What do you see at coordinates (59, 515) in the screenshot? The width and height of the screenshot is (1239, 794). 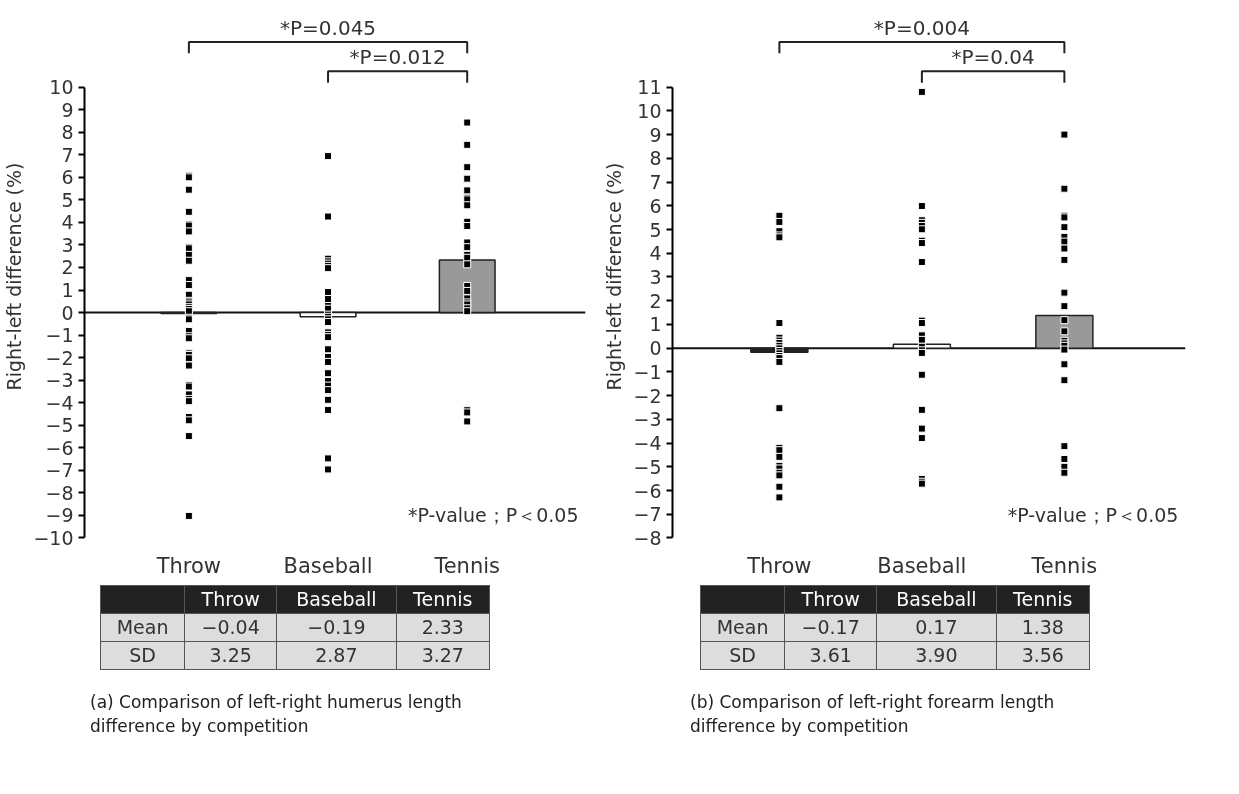 I see `y-tick-label: −9` at bounding box center [59, 515].